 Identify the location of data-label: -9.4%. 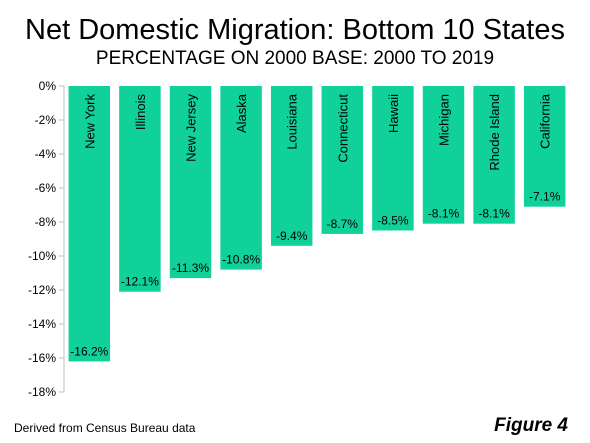
(292, 236).